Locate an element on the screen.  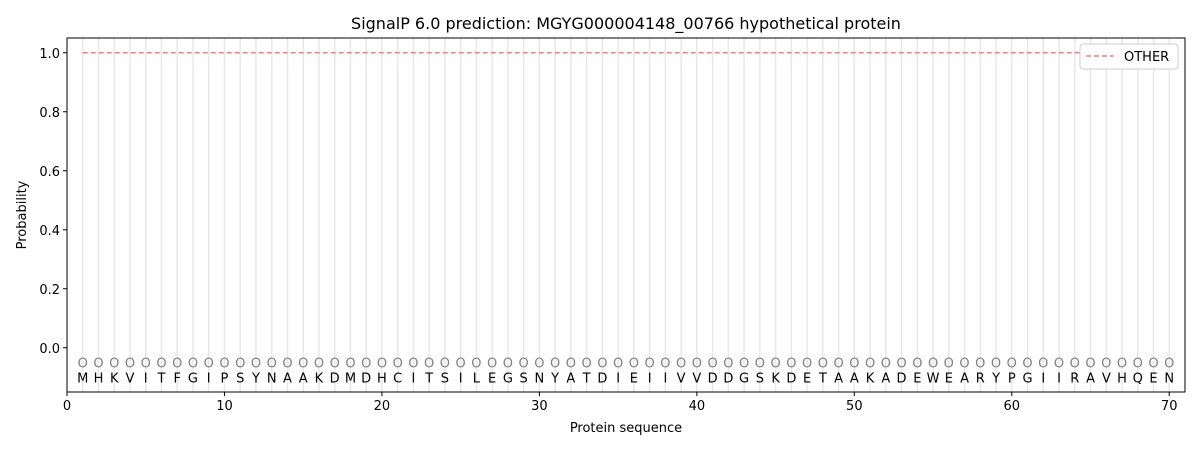
x-axis: 0 10 20 30 40 50 60 70 is located at coordinates (620, 403).